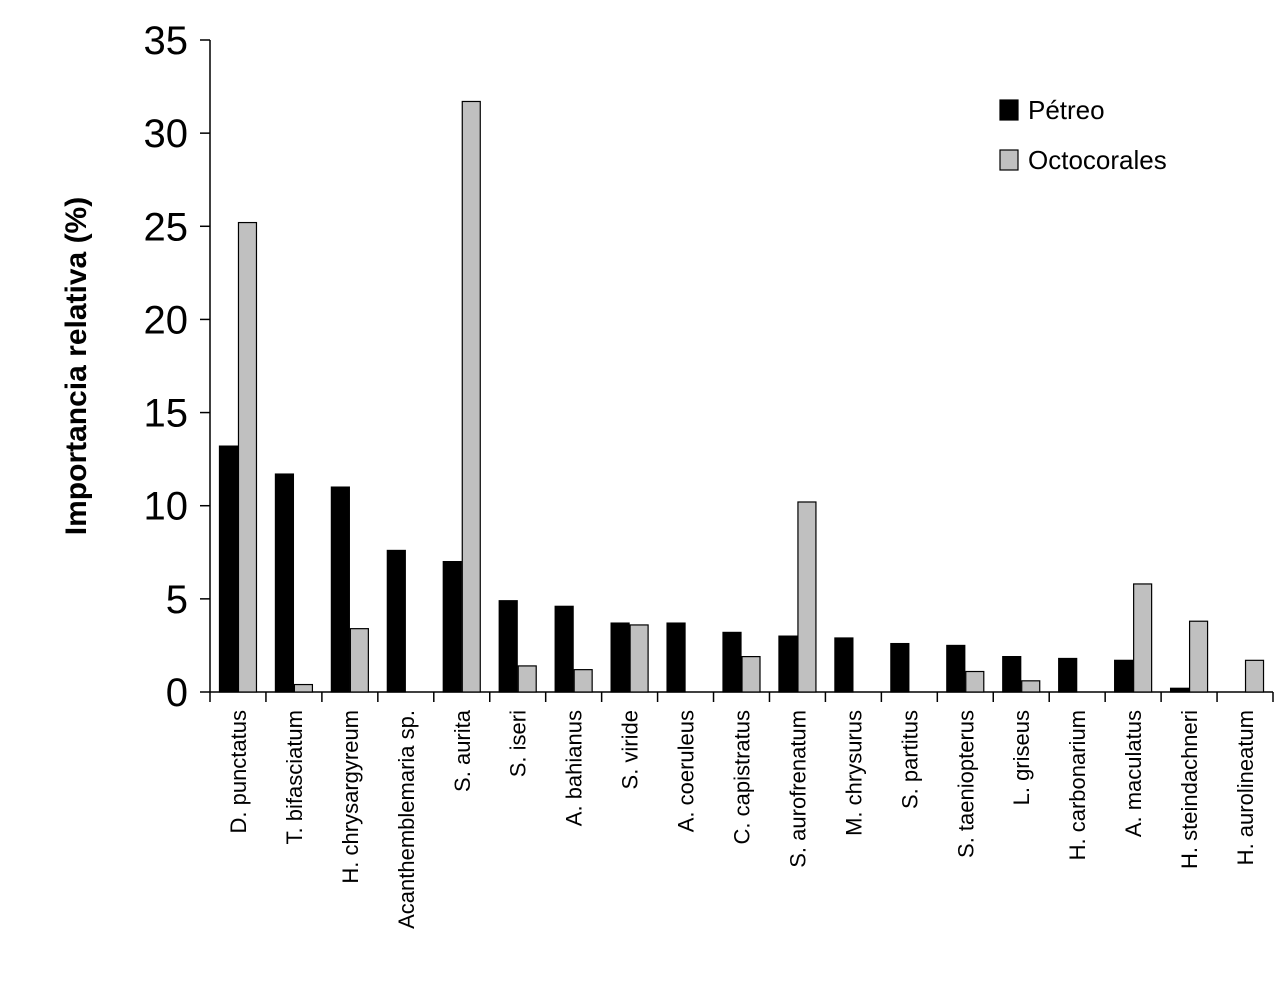 The width and height of the screenshot is (1280, 983). I want to click on y-tick-label: 30, so click(166, 134).